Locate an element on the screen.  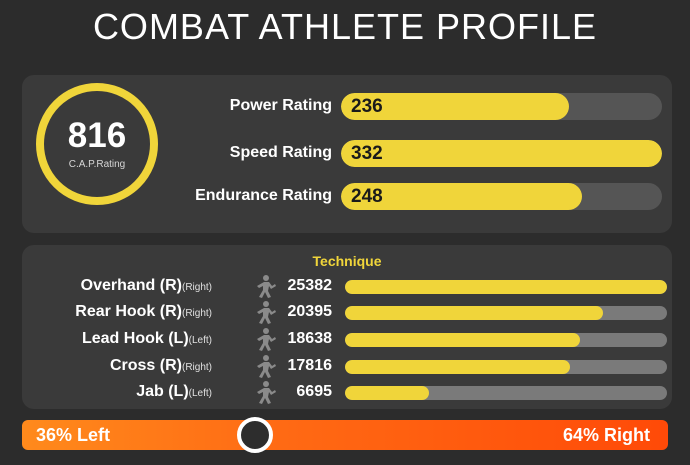
rating-row-endurance: Endurance Rating 248 is located at coordinates (347, 197).